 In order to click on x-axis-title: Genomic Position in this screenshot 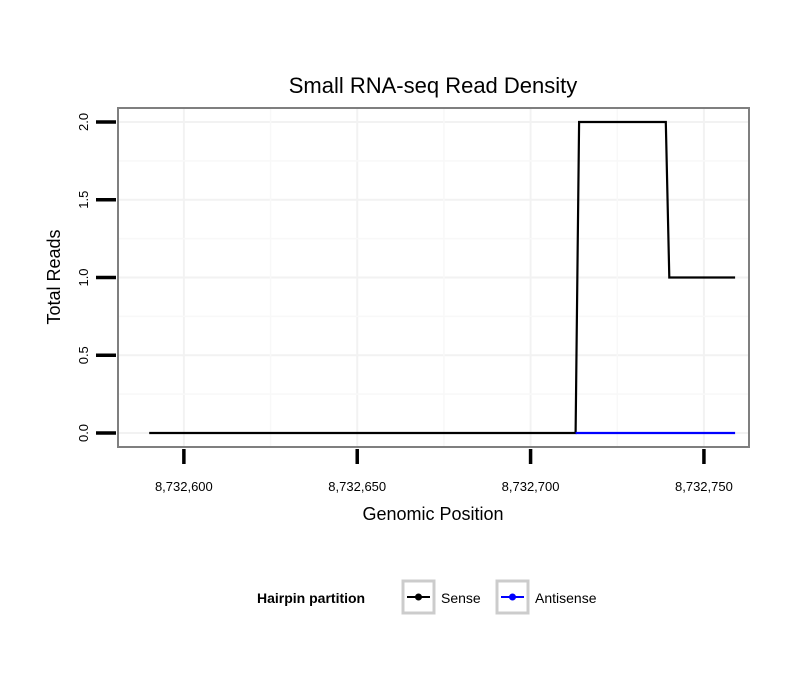, I will do `click(432, 514)`.